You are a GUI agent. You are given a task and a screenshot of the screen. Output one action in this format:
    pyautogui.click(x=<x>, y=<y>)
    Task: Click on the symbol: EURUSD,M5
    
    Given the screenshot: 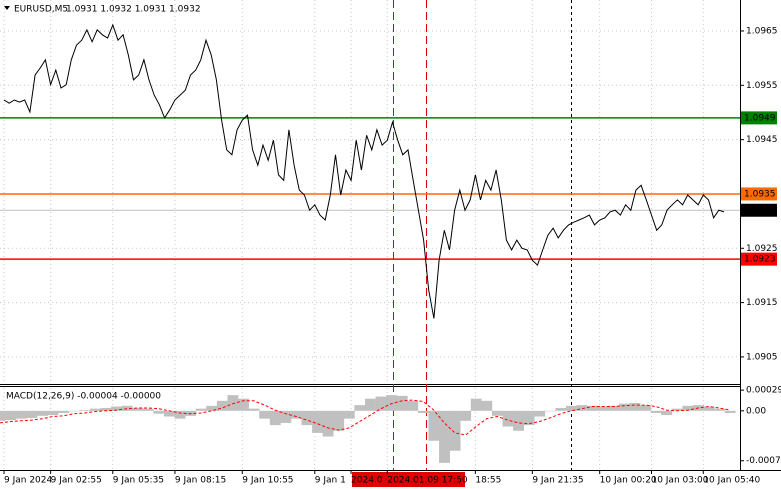 What is the action you would take?
    pyautogui.click(x=41, y=10)
    